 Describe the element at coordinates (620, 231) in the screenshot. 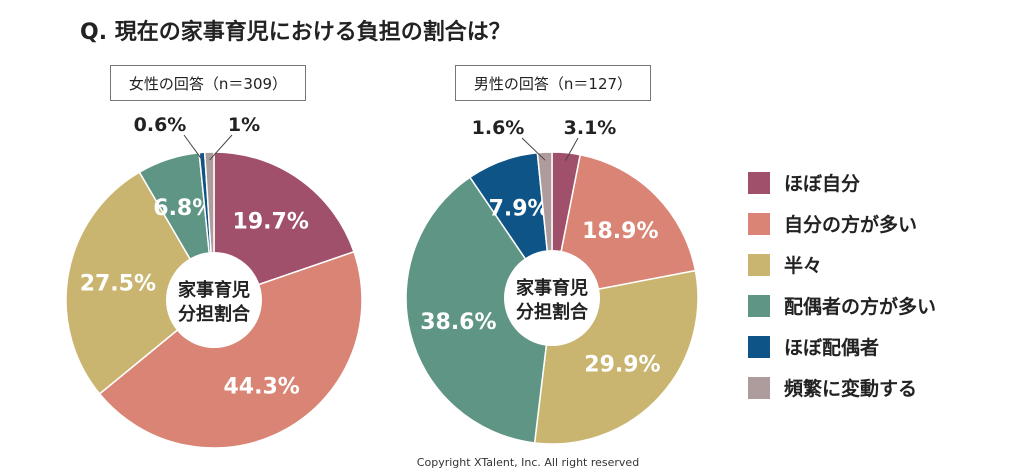

I see `data-label: 18.9%` at that location.